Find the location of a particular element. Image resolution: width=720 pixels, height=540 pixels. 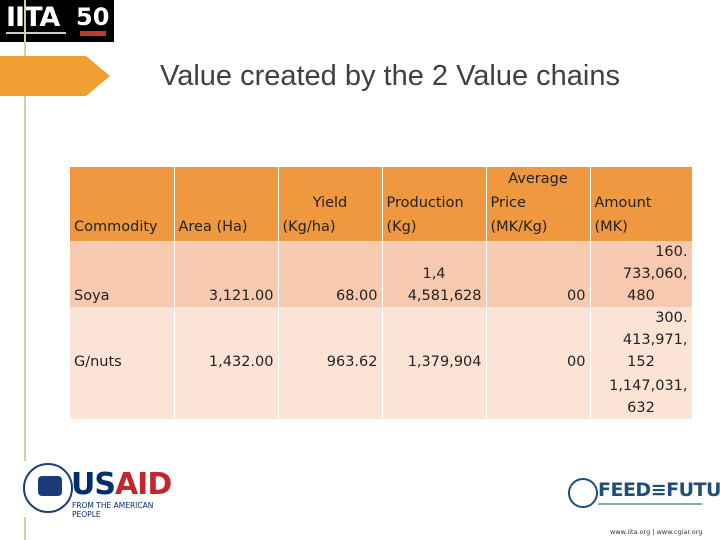

title-arrow-tip is located at coordinates (98, 76).